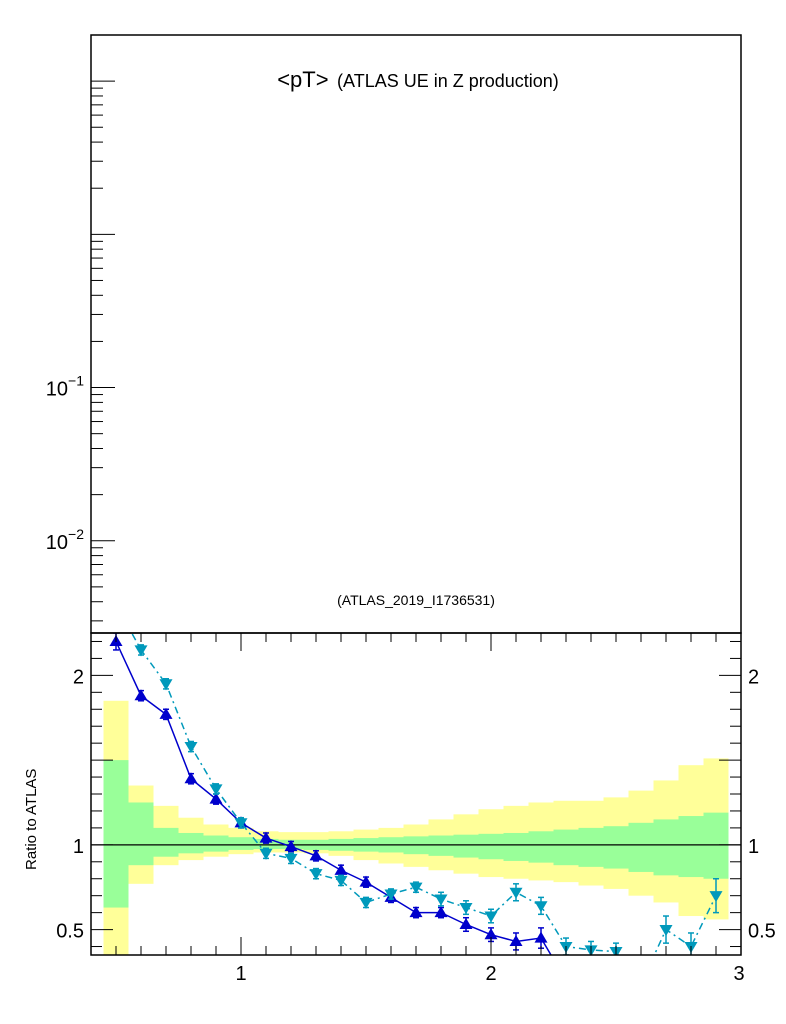 Image resolution: width=786 pixels, height=1024 pixels. What do you see at coordinates (78, 677) in the screenshot?
I see `ratio-y-tick-label: 2` at bounding box center [78, 677].